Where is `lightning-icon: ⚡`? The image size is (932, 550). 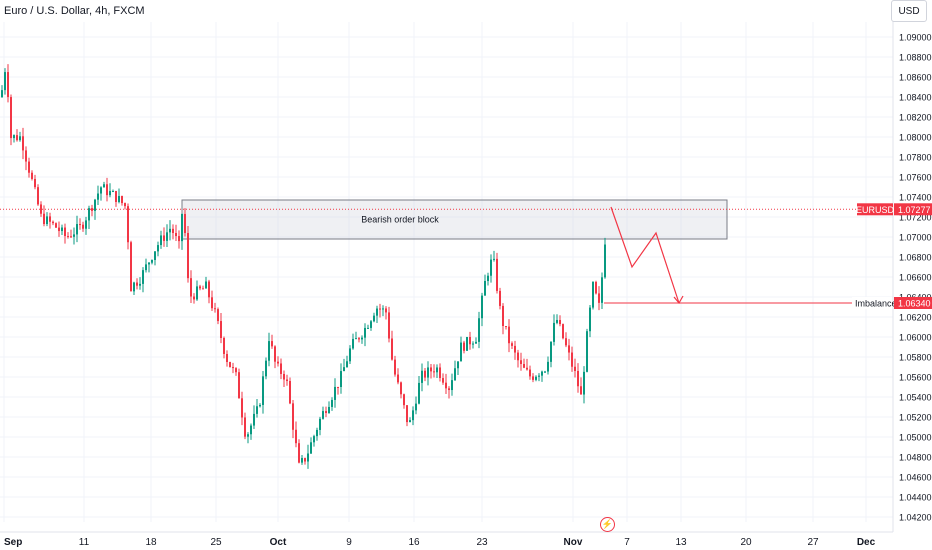
lightning-icon: ⚡ is located at coordinates (607, 524).